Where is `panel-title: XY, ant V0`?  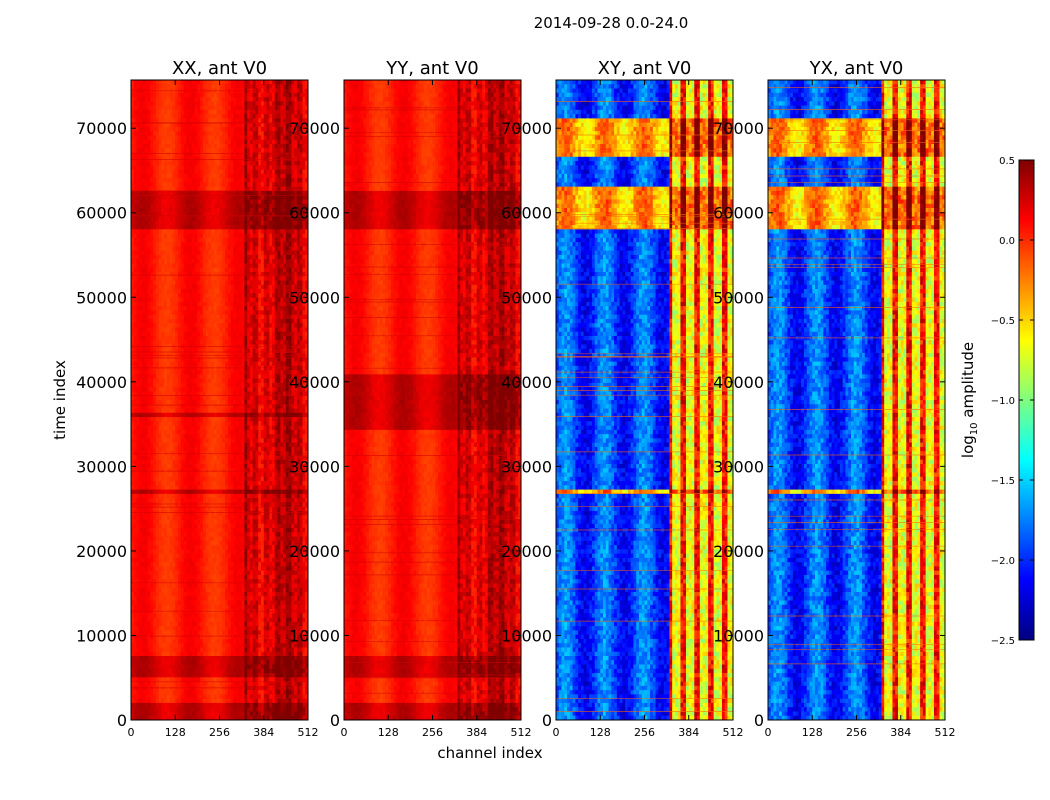
panel-title: XY, ant V0 is located at coordinates (645, 68).